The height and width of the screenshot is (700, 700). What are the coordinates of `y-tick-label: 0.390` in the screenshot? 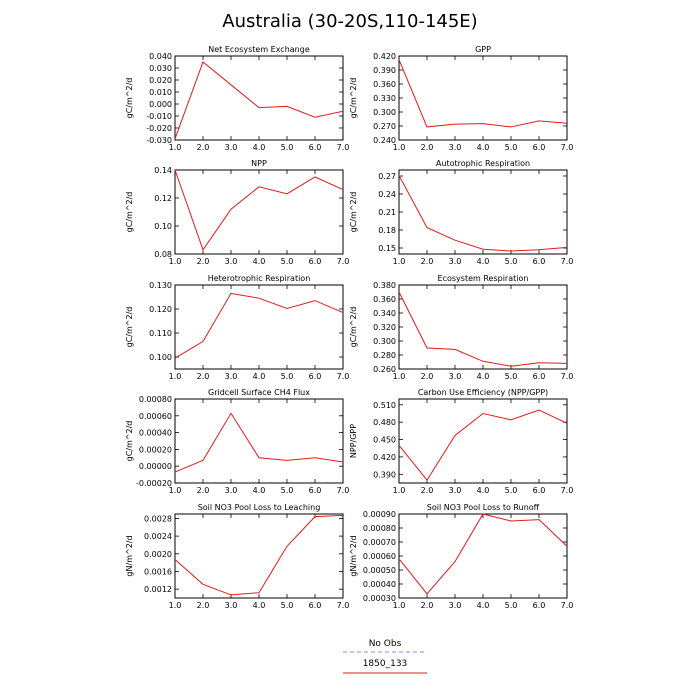 It's located at (384, 474).